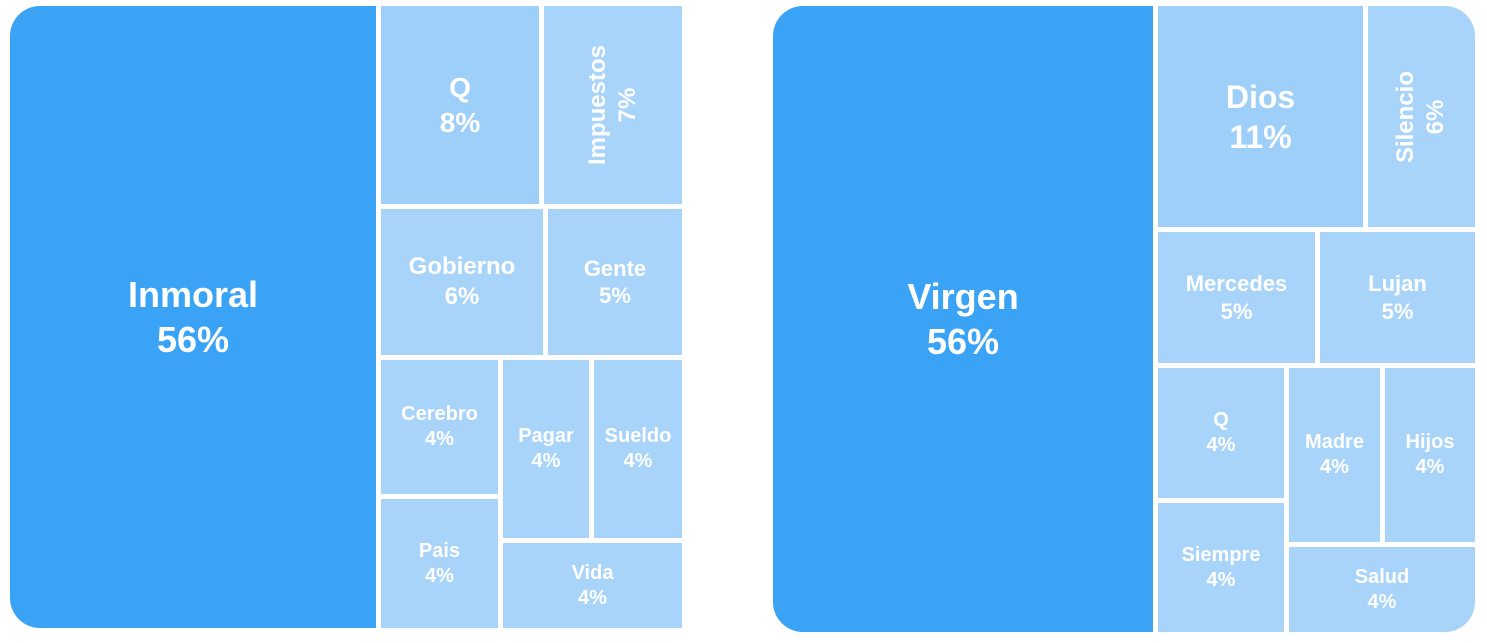 Image resolution: width=1487 pixels, height=643 pixels. What do you see at coordinates (638, 449) in the screenshot?
I see `treemap-cell-sueldo: Sueldo 4%` at bounding box center [638, 449].